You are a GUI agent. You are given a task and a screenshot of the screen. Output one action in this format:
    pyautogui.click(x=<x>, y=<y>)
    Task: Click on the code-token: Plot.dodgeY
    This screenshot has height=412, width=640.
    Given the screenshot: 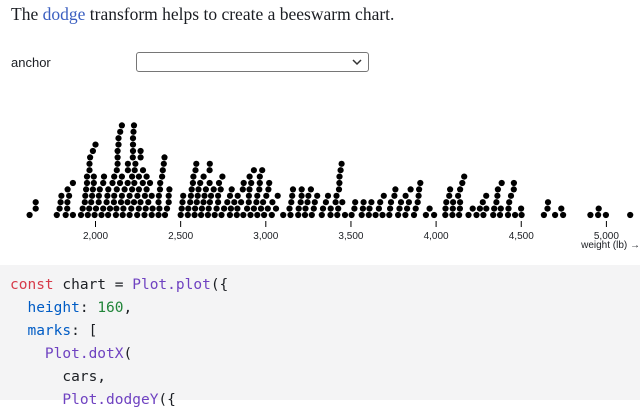 What is the action you would take?
    pyautogui.click(x=110, y=400)
    